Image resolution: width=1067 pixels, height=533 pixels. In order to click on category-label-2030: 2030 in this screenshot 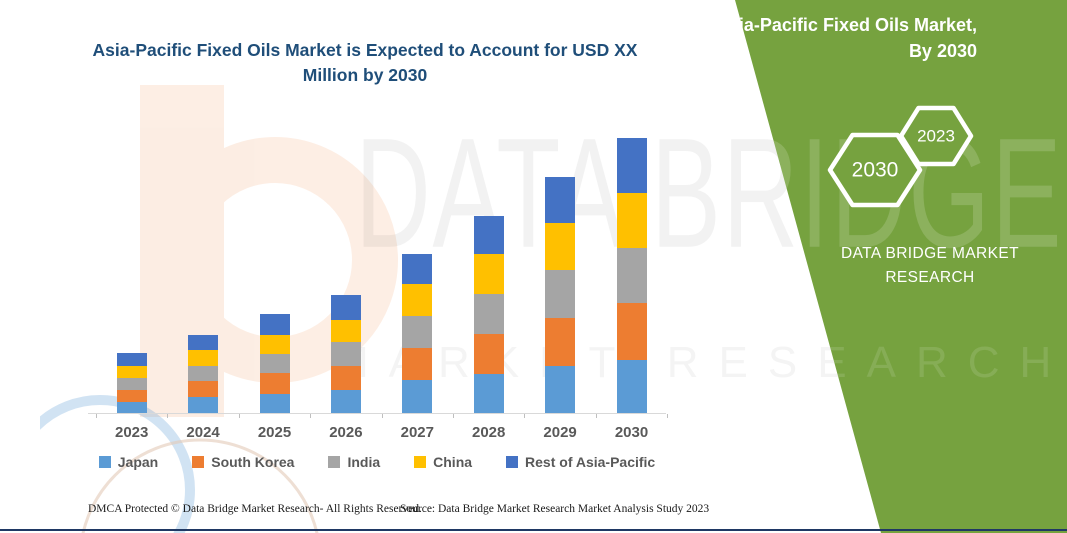, I will do `click(631, 432)`.